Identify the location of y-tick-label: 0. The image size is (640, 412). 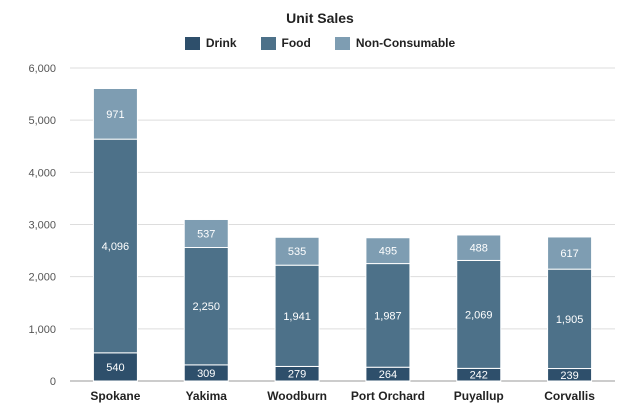
(53, 382).